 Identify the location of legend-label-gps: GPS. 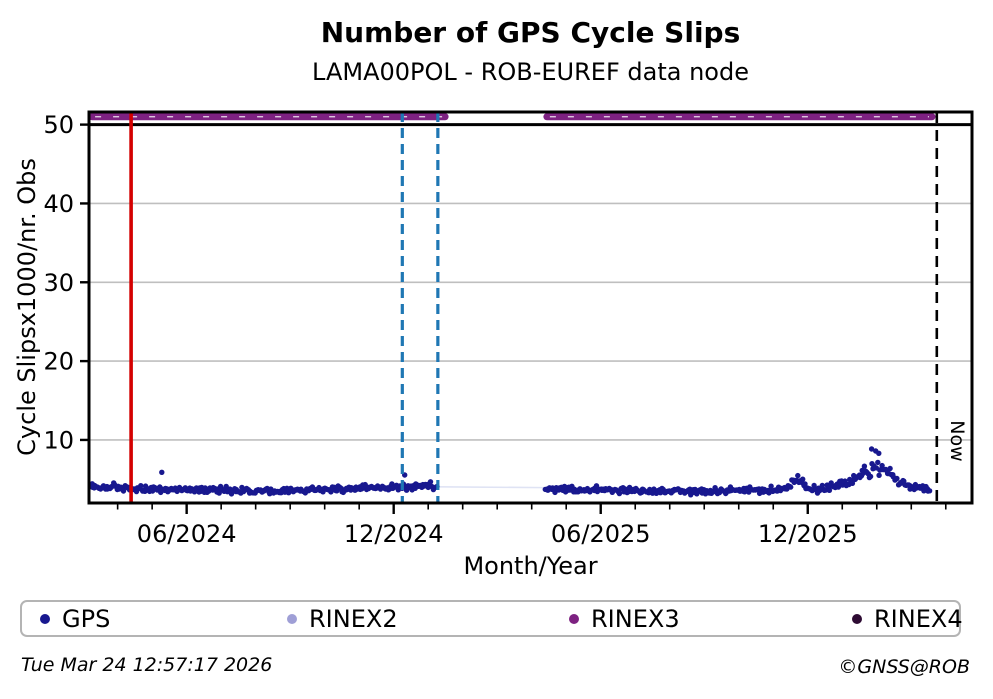
(86, 618).